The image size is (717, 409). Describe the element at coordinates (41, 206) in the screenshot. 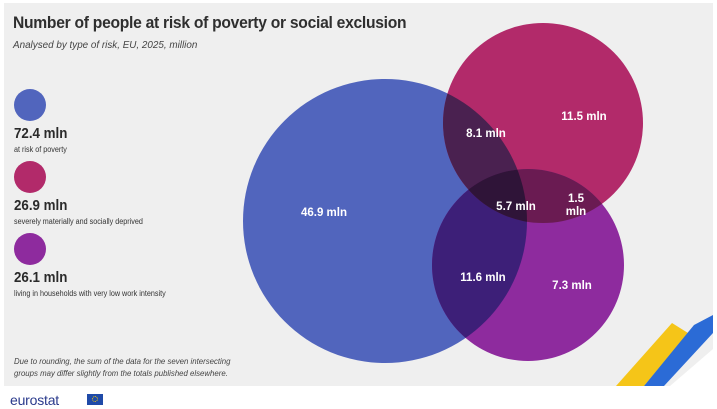

I see `legend-value-deprived: 26.9 mln` at that location.